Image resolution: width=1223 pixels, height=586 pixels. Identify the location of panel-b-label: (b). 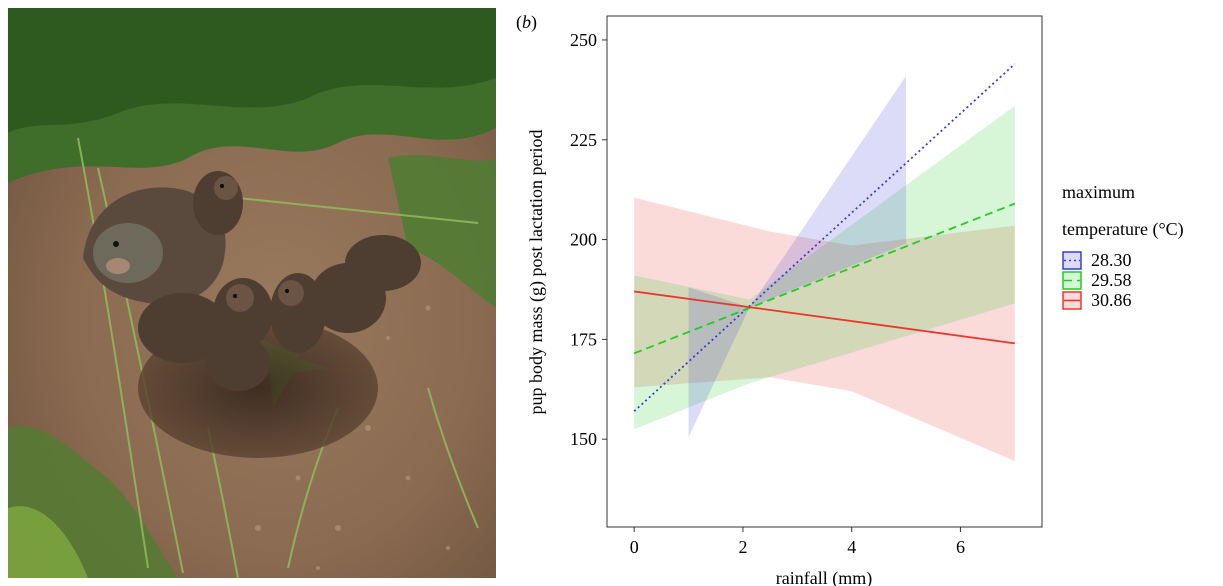
(526, 22).